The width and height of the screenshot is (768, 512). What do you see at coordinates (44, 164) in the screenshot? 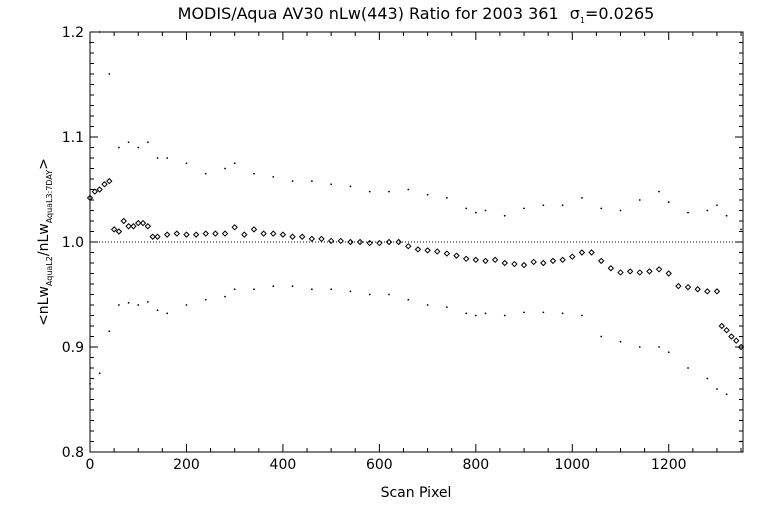
I see `y-title-suffix: >` at bounding box center [44, 164].